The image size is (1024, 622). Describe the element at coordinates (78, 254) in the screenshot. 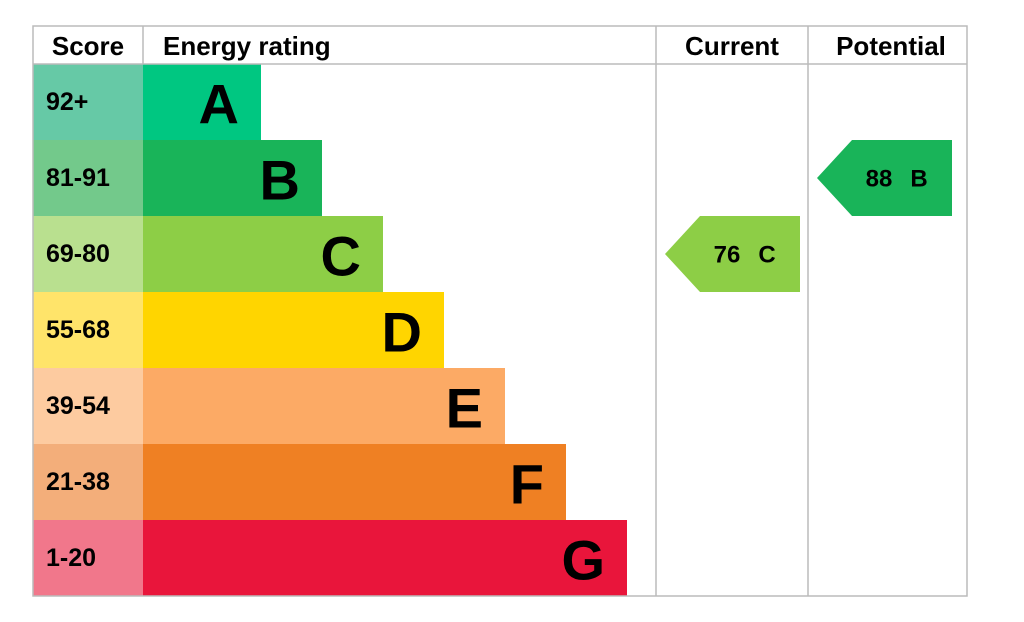

I see `score-label: 69-80` at that location.